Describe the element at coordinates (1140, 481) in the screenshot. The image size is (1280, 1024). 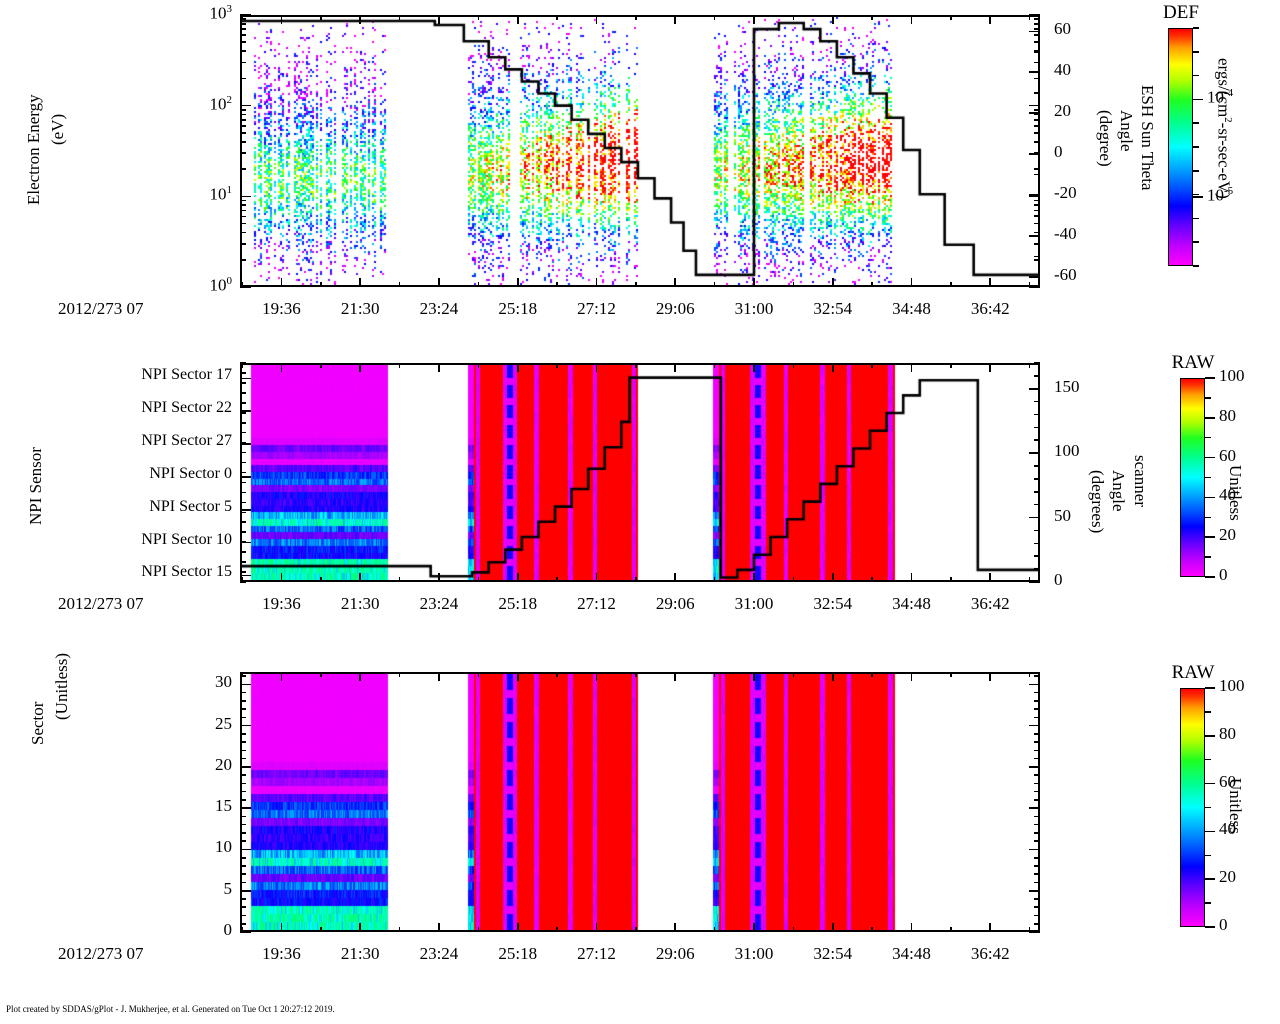
I see `panel2-right-label-scanner: scanner` at that location.